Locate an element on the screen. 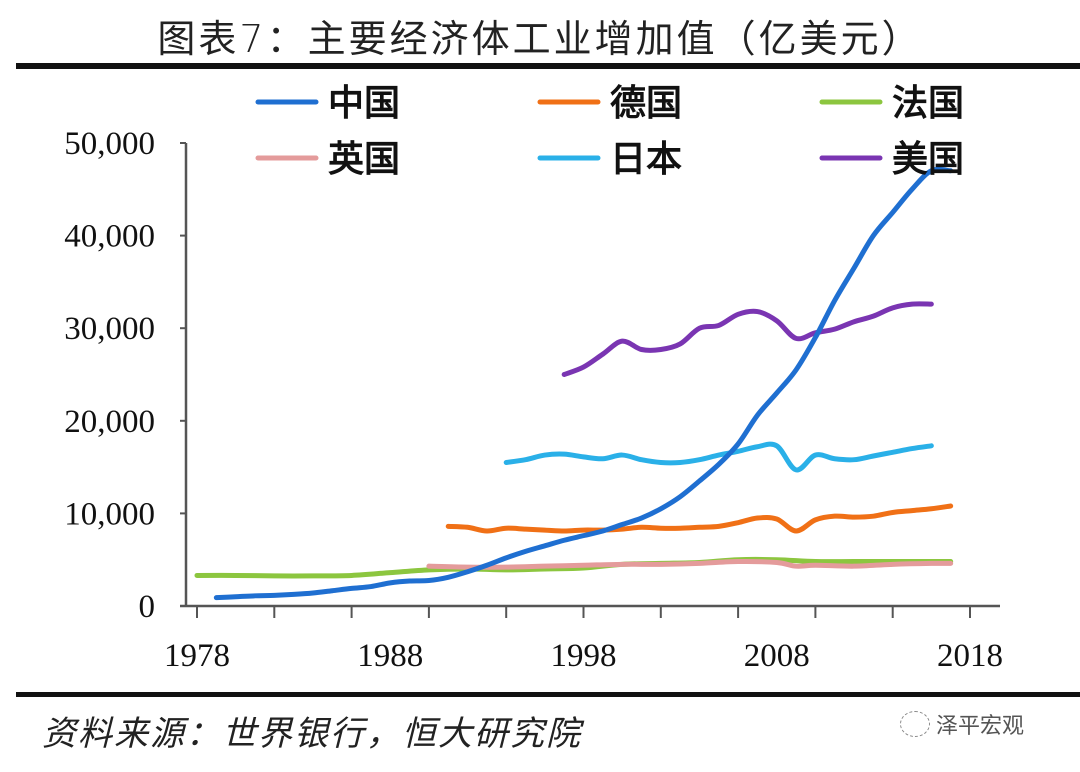 This screenshot has width=1080, height=772. series-line-英国 is located at coordinates (690, 564).